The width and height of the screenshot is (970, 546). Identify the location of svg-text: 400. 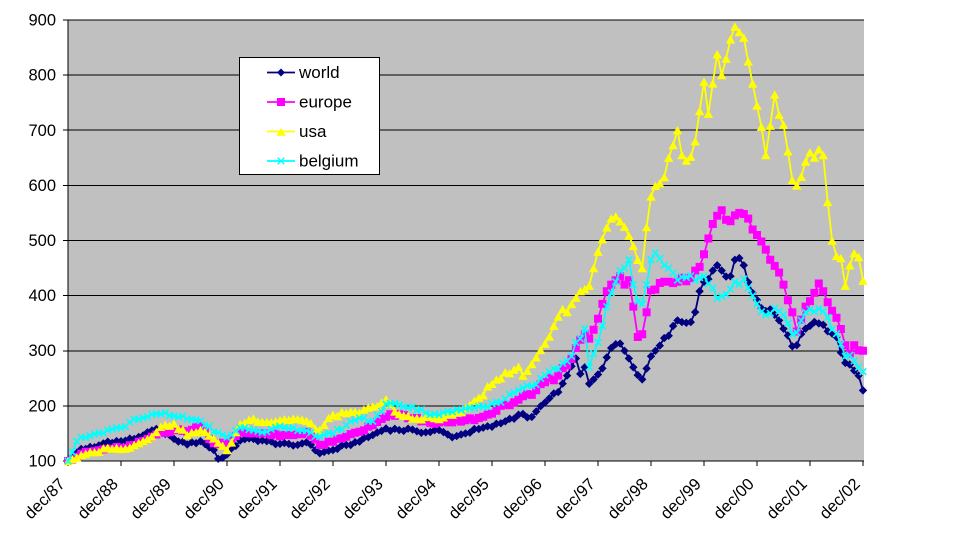
(42, 296).